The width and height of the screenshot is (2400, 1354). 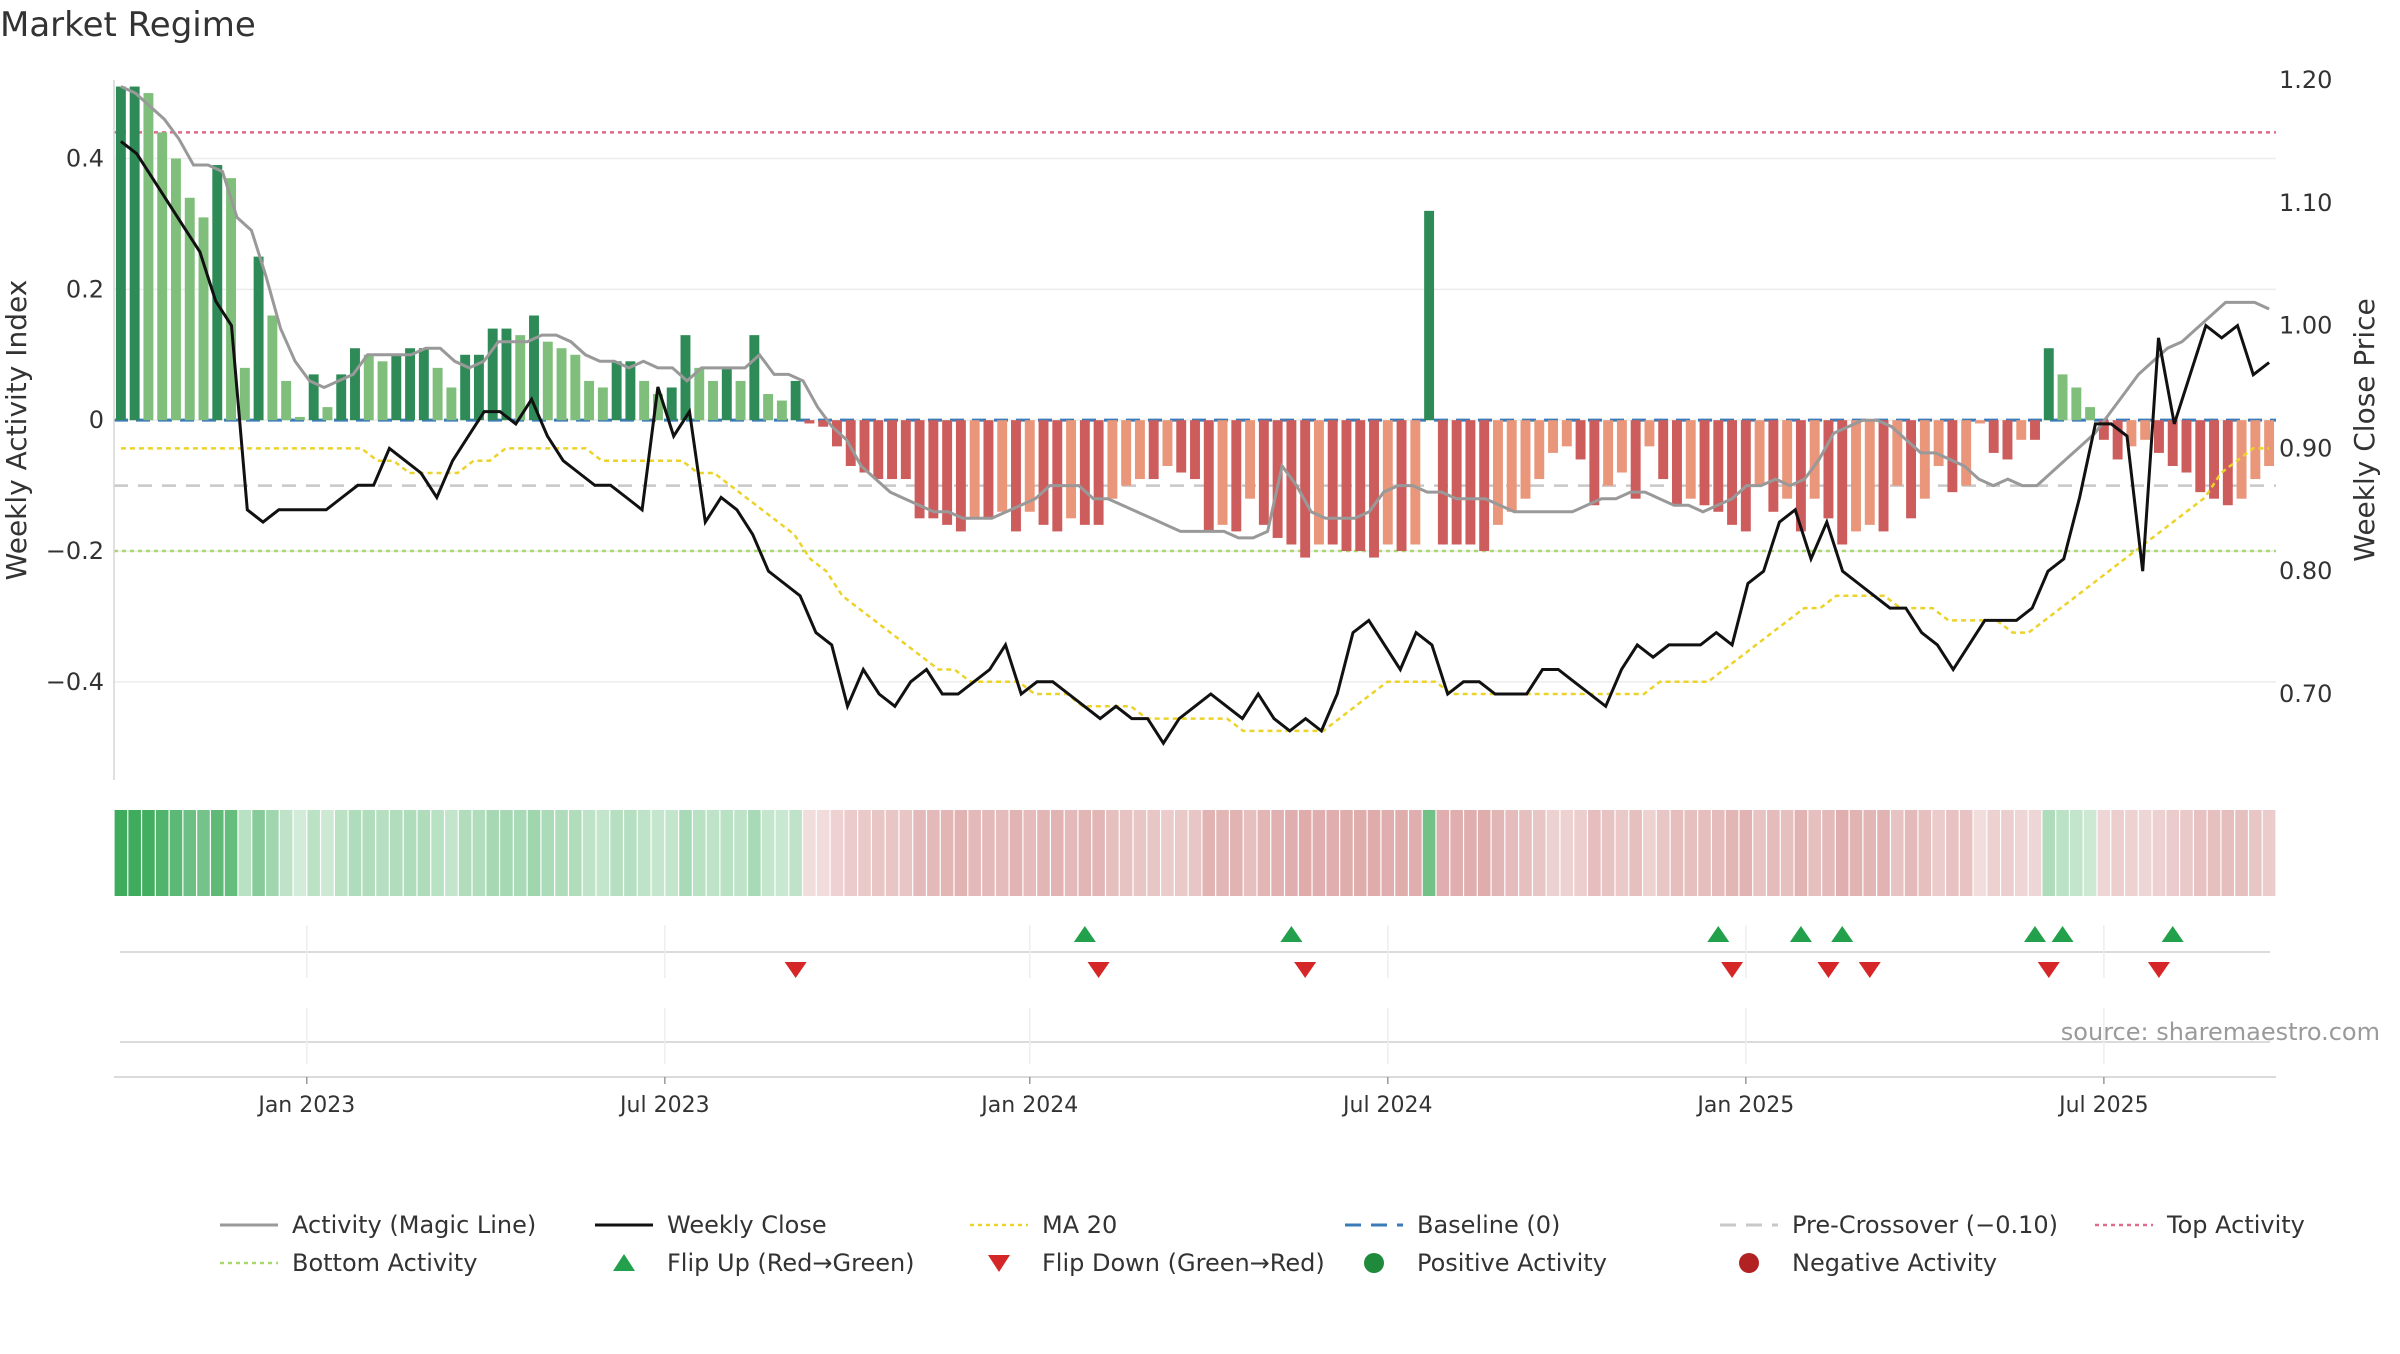 I want to click on chart-title: Market Regime, so click(x=128, y=25).